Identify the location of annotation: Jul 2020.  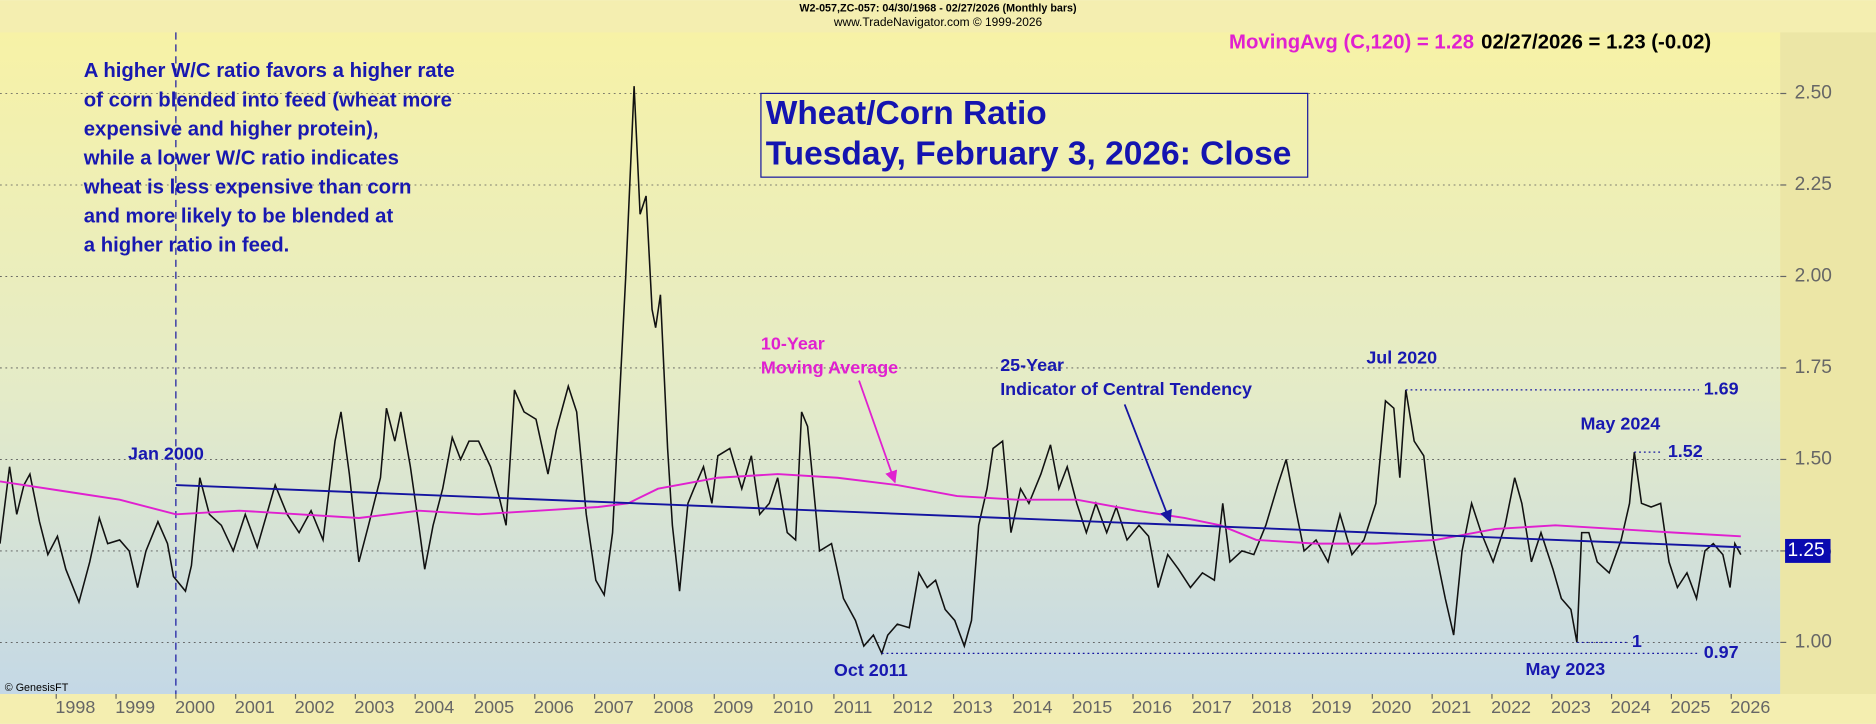
(1401, 358).